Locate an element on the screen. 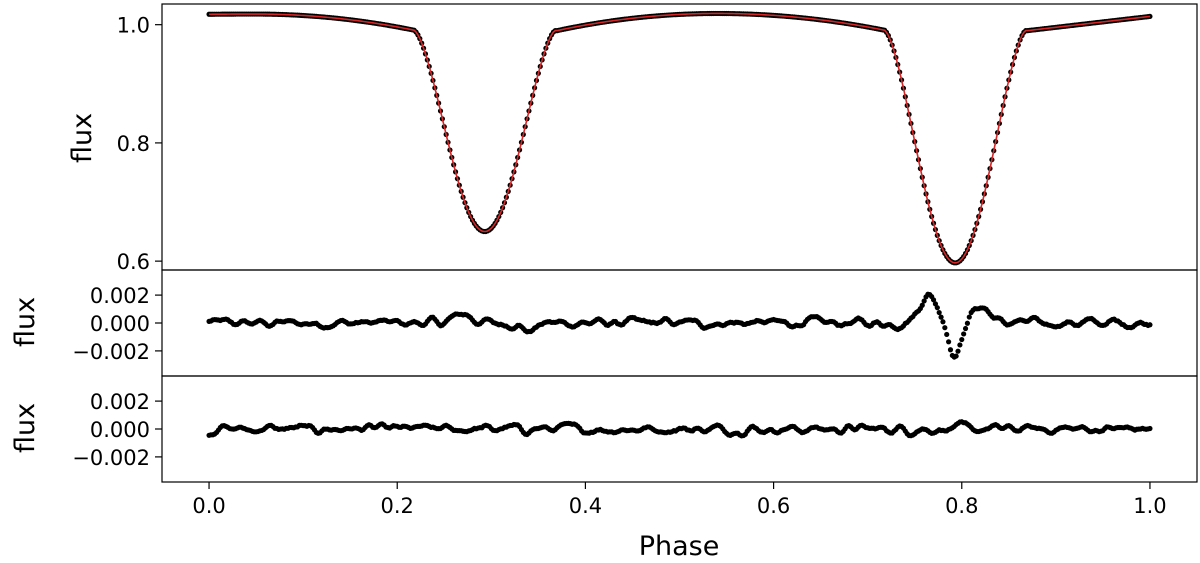 The width and height of the screenshot is (1200, 563). ylabel-residuals-2: flux is located at coordinates (25, 428).